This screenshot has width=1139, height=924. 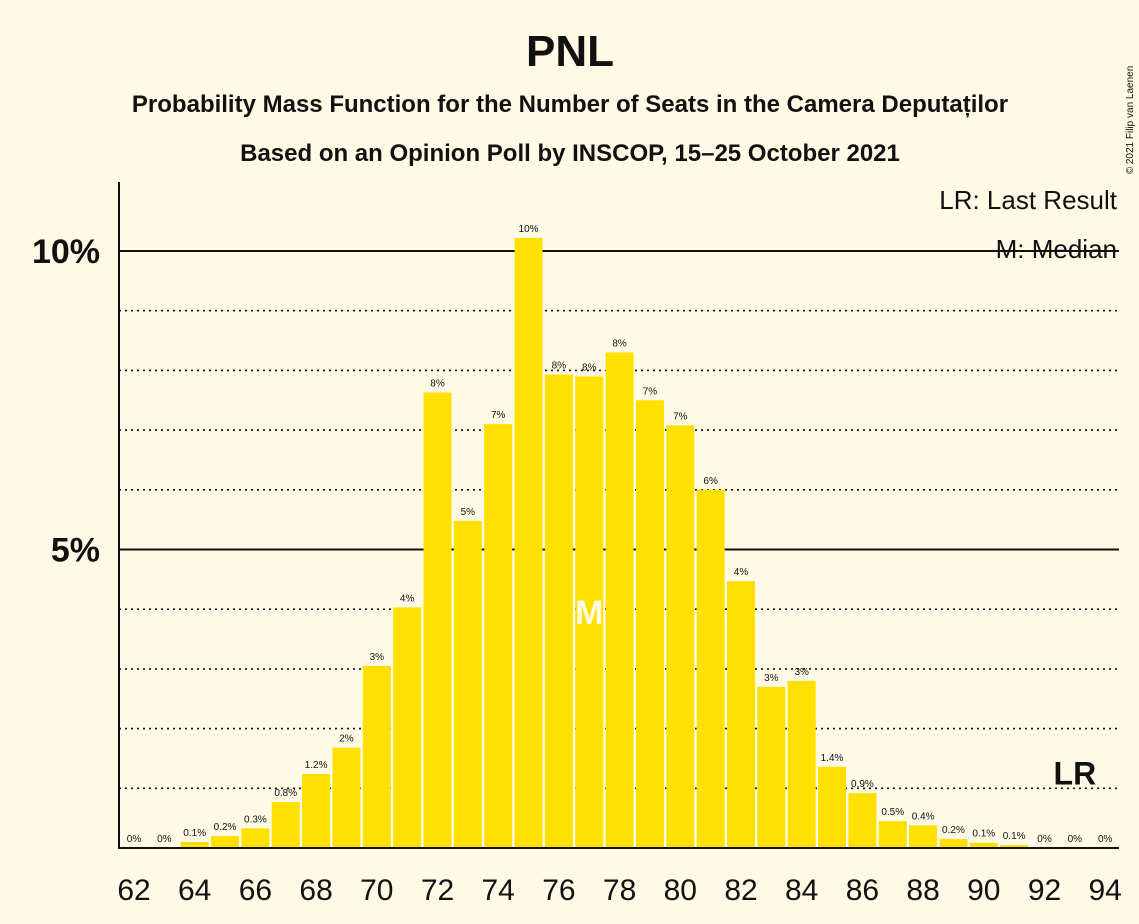 What do you see at coordinates (346, 739) in the screenshot?
I see `bar-value-label: 2%` at bounding box center [346, 739].